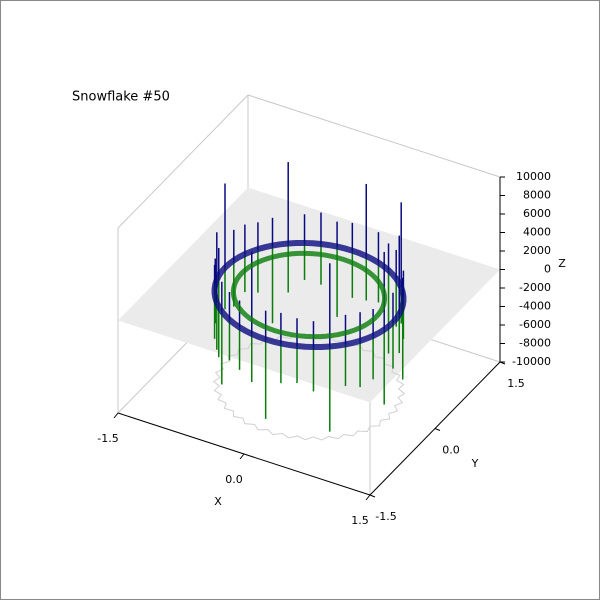  Describe the element at coordinates (535, 287) in the screenshot. I see `z-tick-label: -2000` at that location.